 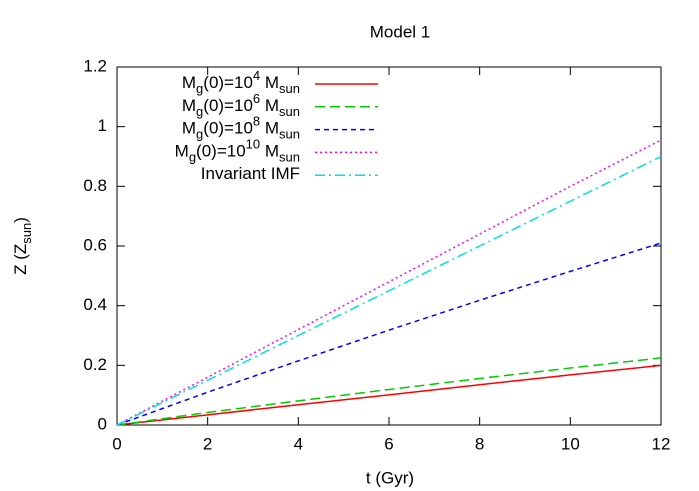 What do you see at coordinates (570, 443) in the screenshot?
I see `x-tick-label: 10` at bounding box center [570, 443].